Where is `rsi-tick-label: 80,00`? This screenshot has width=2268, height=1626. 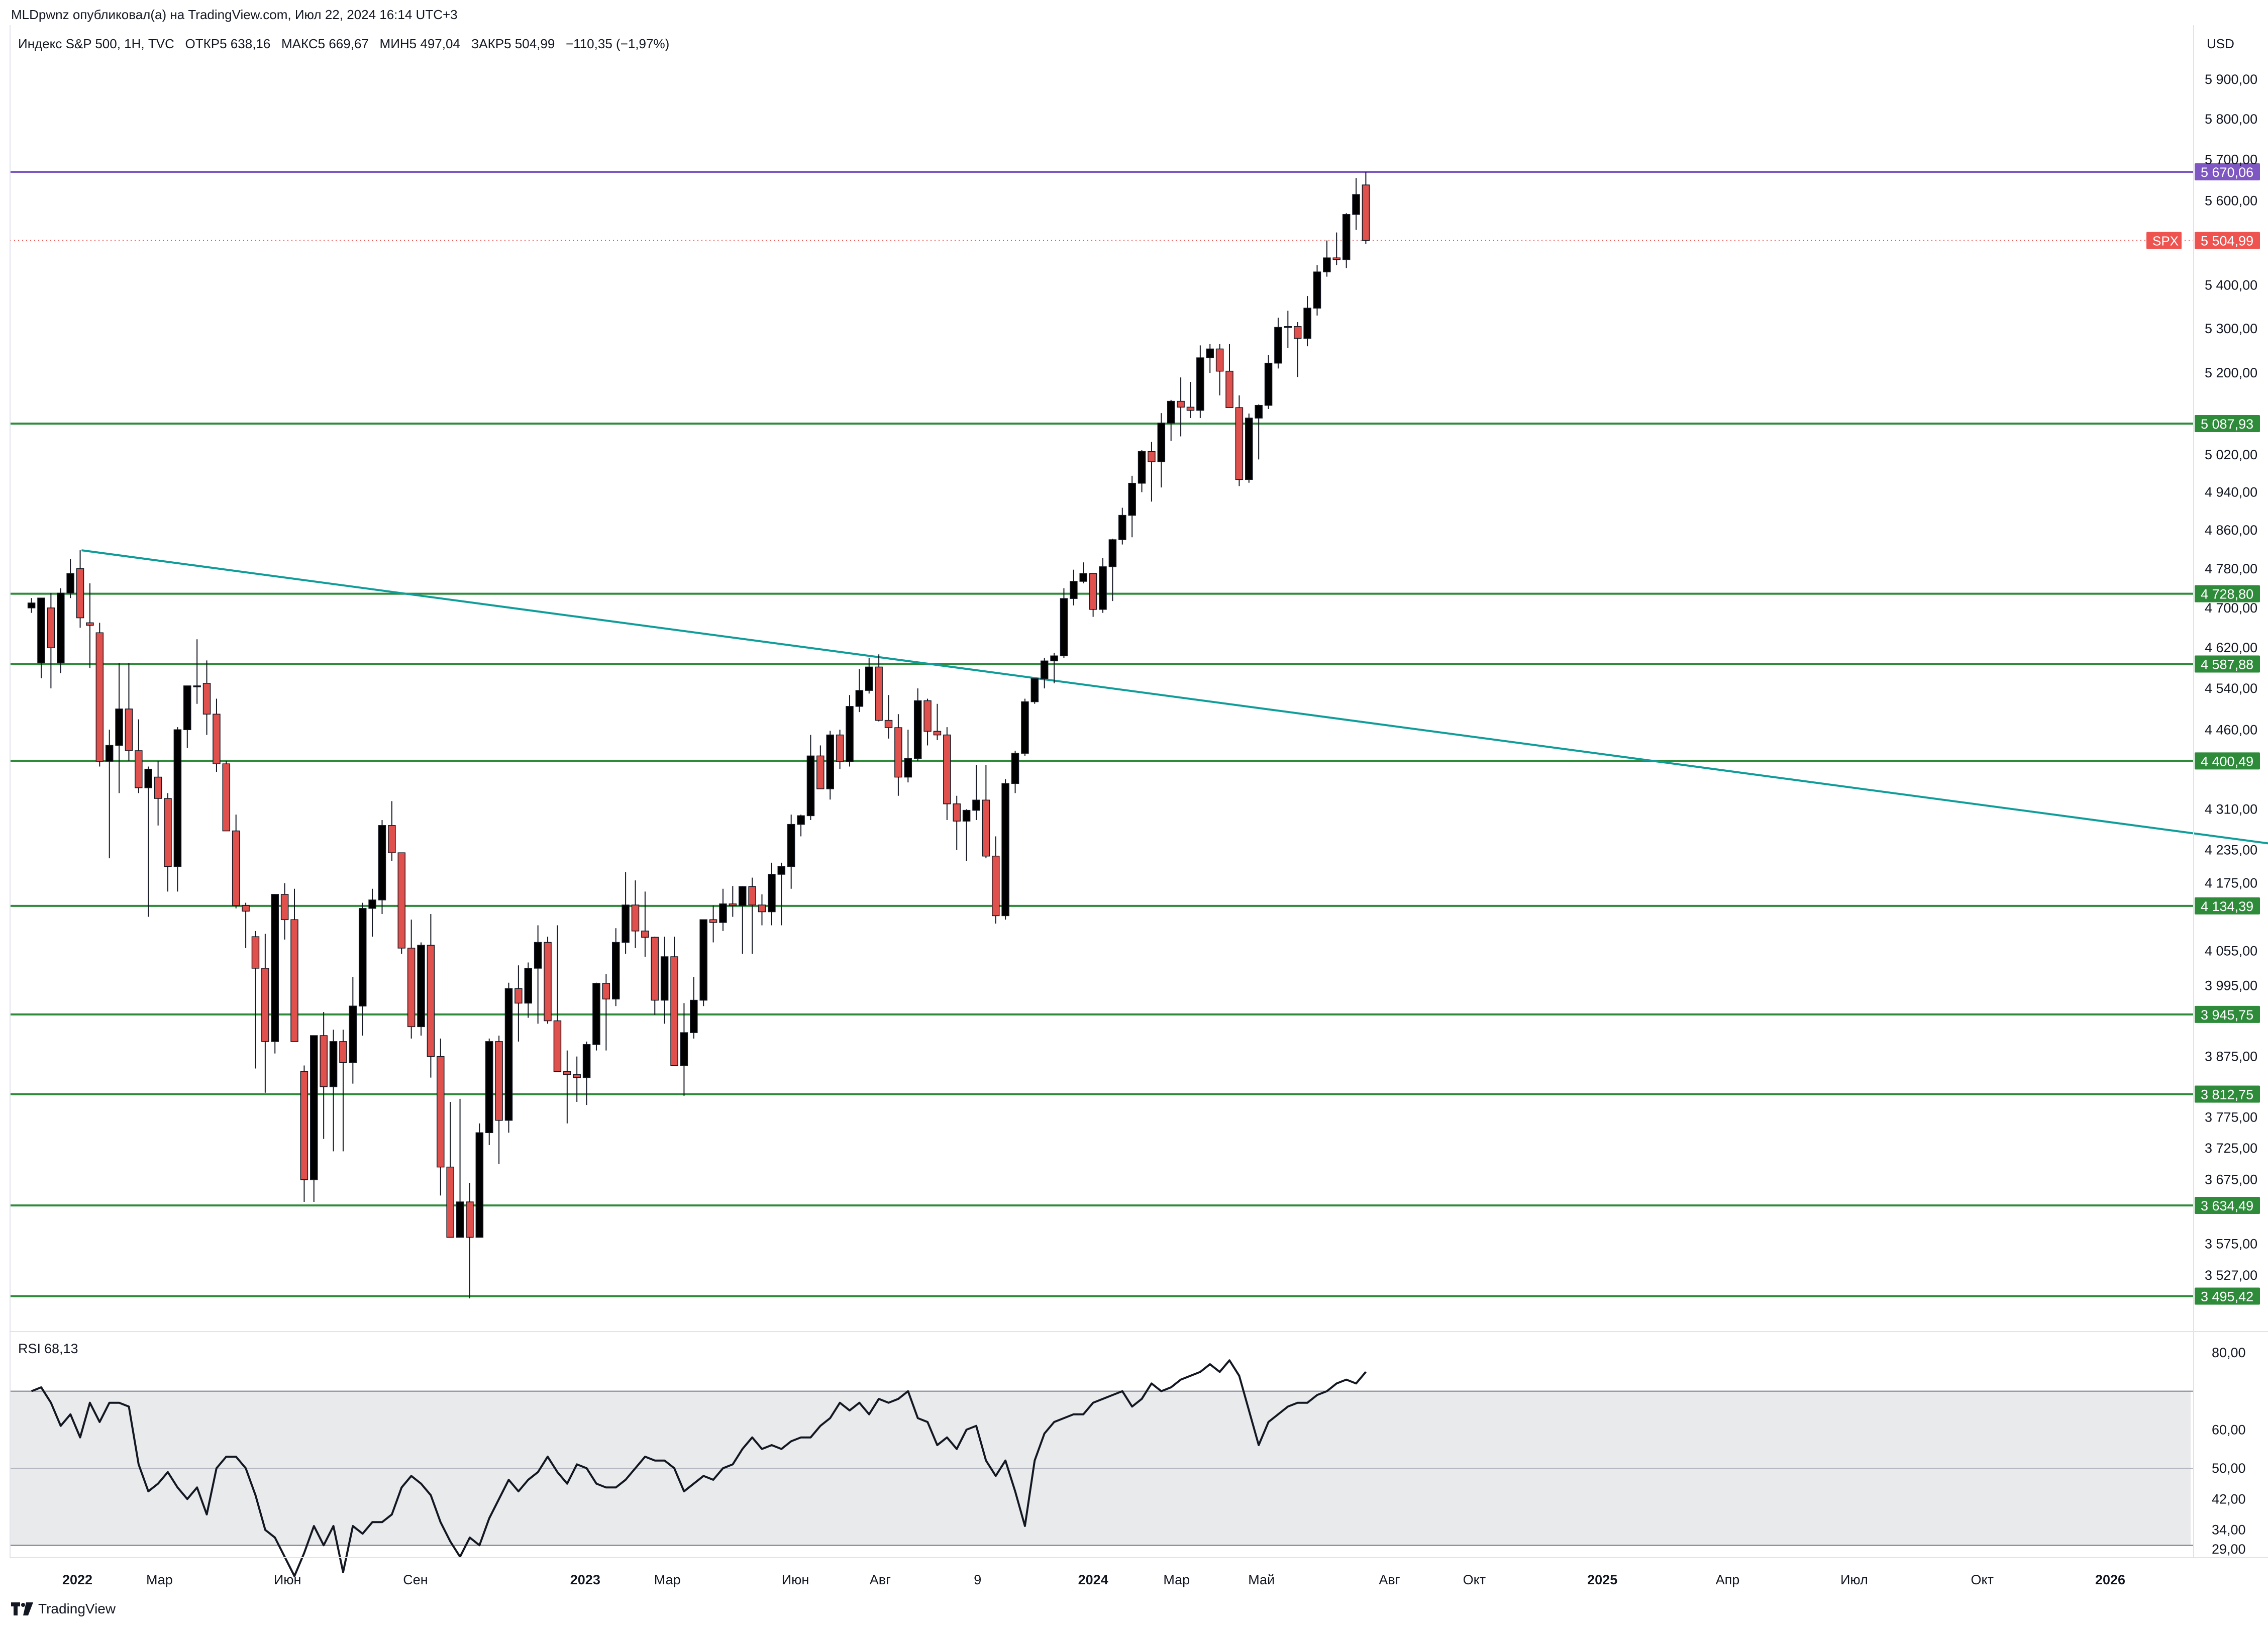 rsi-tick-label: 80,00 is located at coordinates (2229, 1352).